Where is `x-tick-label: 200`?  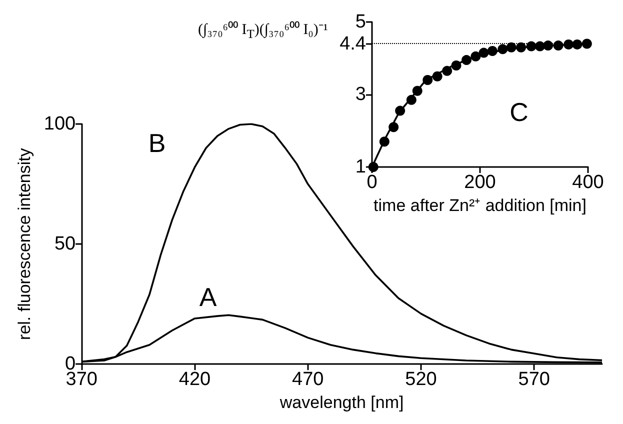 x-tick-label: 200 is located at coordinates (480, 182).